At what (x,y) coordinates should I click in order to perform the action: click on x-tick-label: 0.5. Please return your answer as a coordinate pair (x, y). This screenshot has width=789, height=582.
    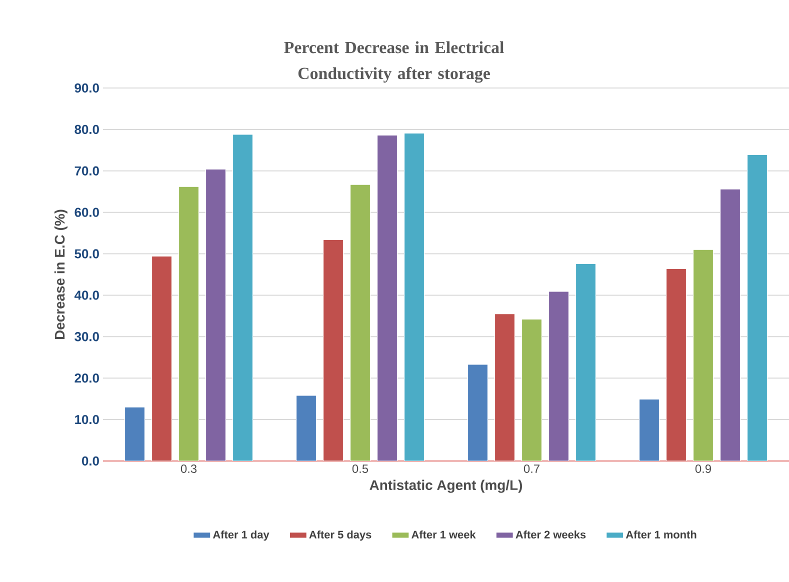
    Looking at the image, I should click on (360, 468).